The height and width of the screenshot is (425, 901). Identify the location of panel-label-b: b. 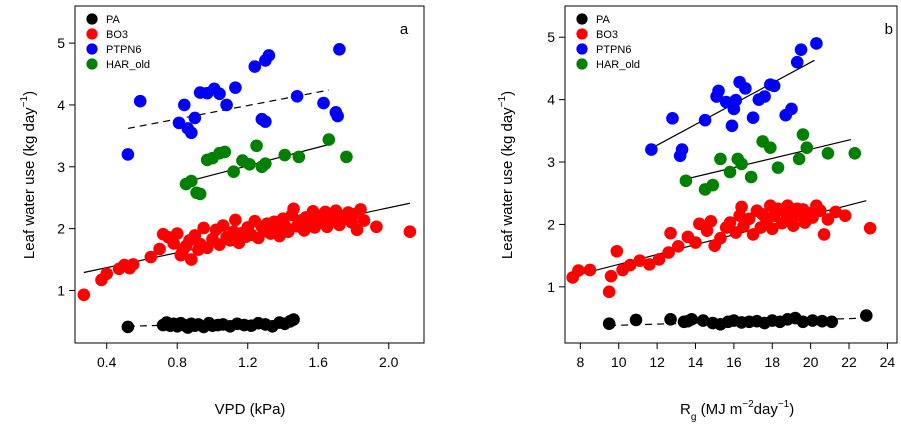
(889, 29).